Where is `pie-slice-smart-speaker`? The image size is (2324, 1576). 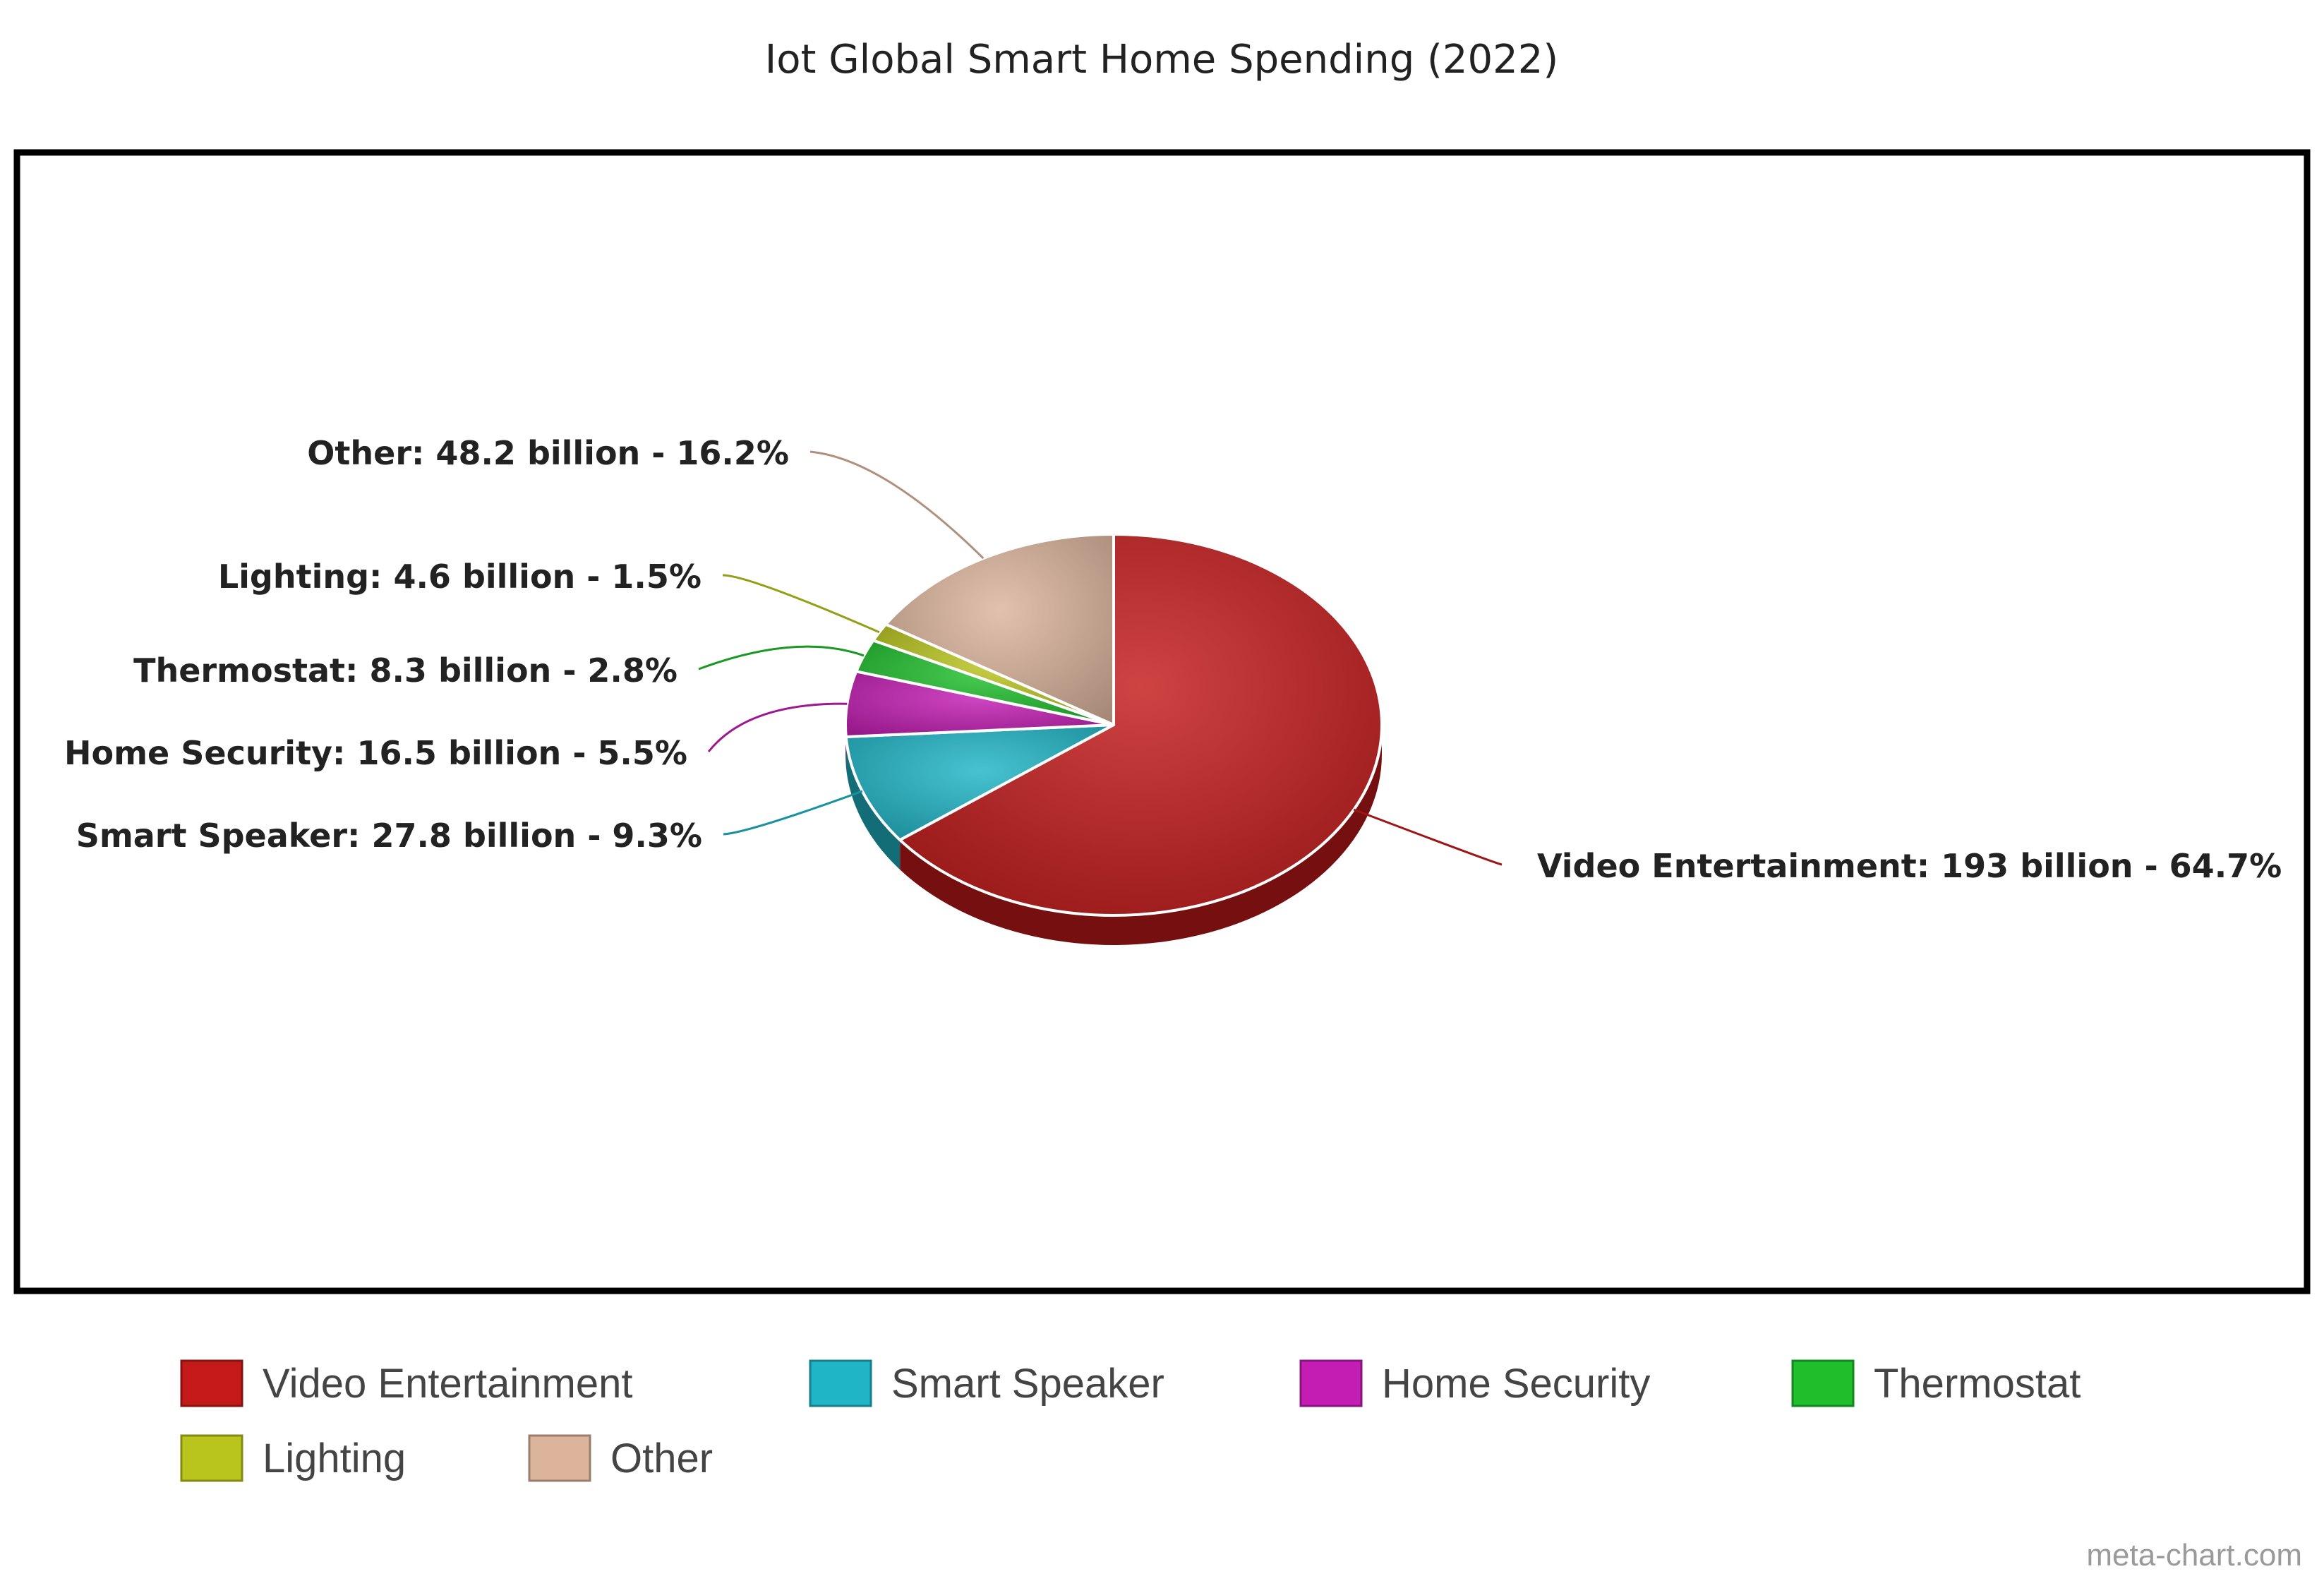 pie-slice-smart-speaker is located at coordinates (979, 782).